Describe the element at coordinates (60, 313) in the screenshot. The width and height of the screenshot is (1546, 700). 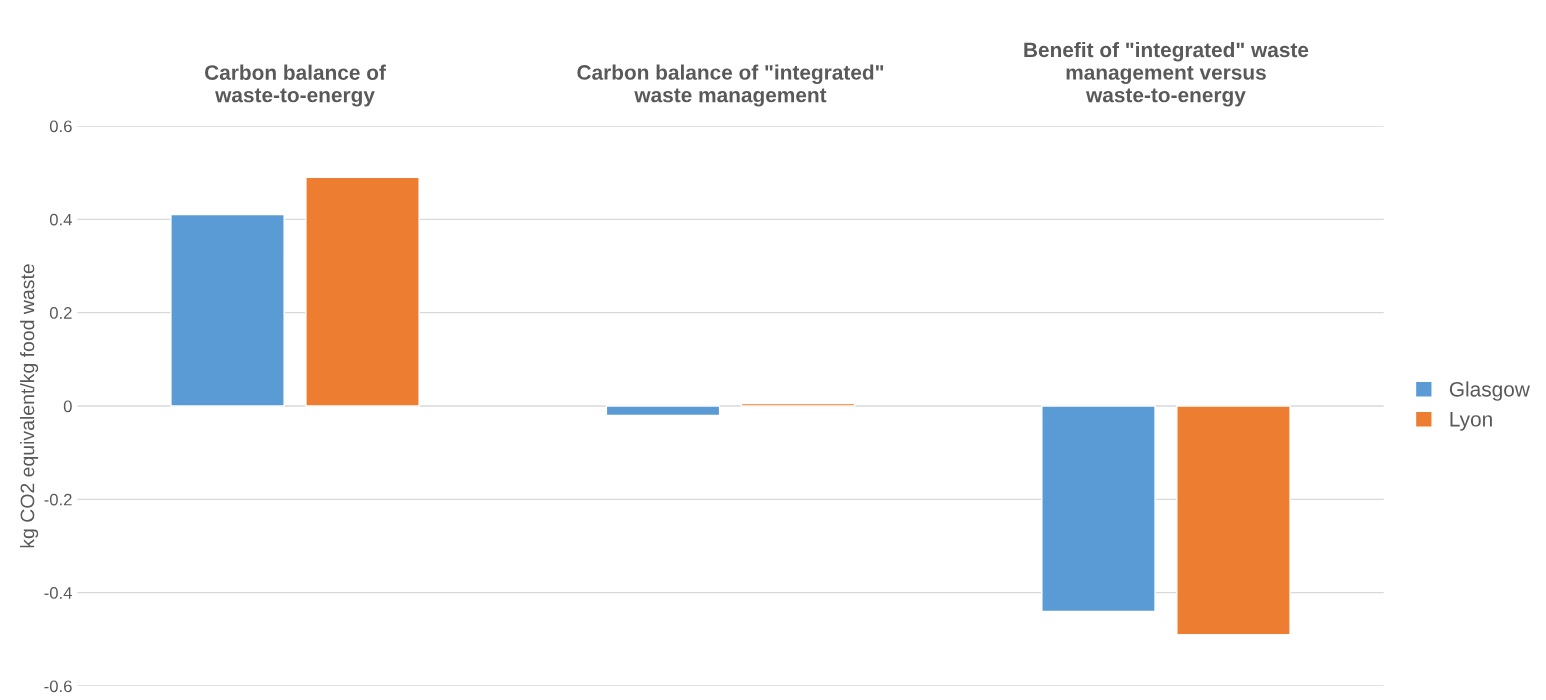
I see `y-tick-label: 0.2` at that location.